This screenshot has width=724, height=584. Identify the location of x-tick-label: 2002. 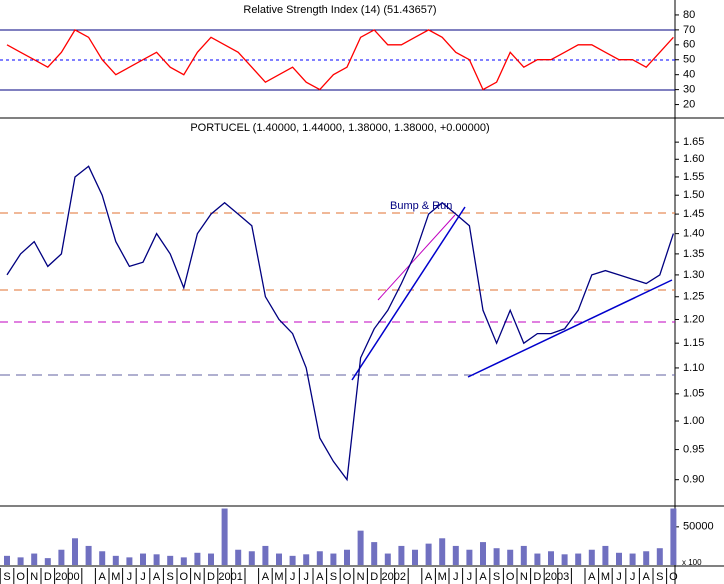
(394, 577).